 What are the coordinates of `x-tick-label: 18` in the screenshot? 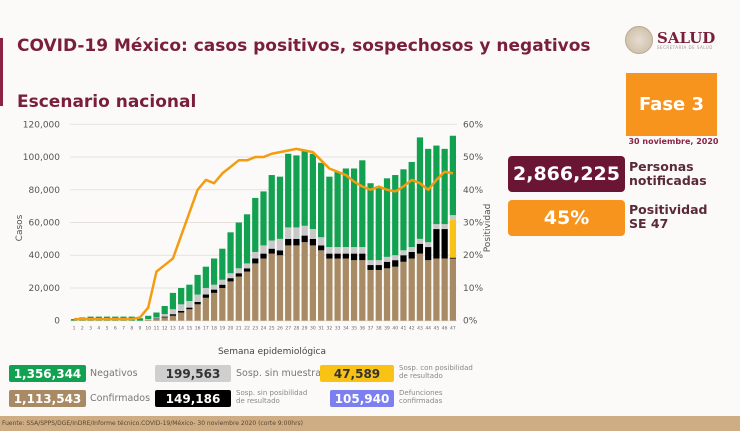 It's located at (214, 329).